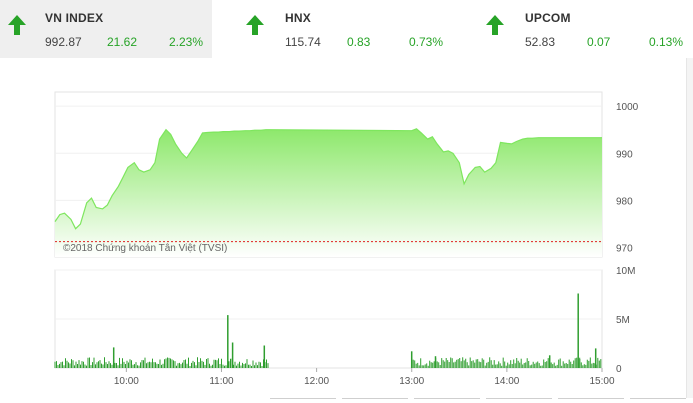 Image resolution: width=693 pixels, height=403 pixels. Describe the element at coordinates (106, 29) in the screenshot. I see `index-tile-vnindex: VN INDEX 992.87 21.62 2.23%` at that location.